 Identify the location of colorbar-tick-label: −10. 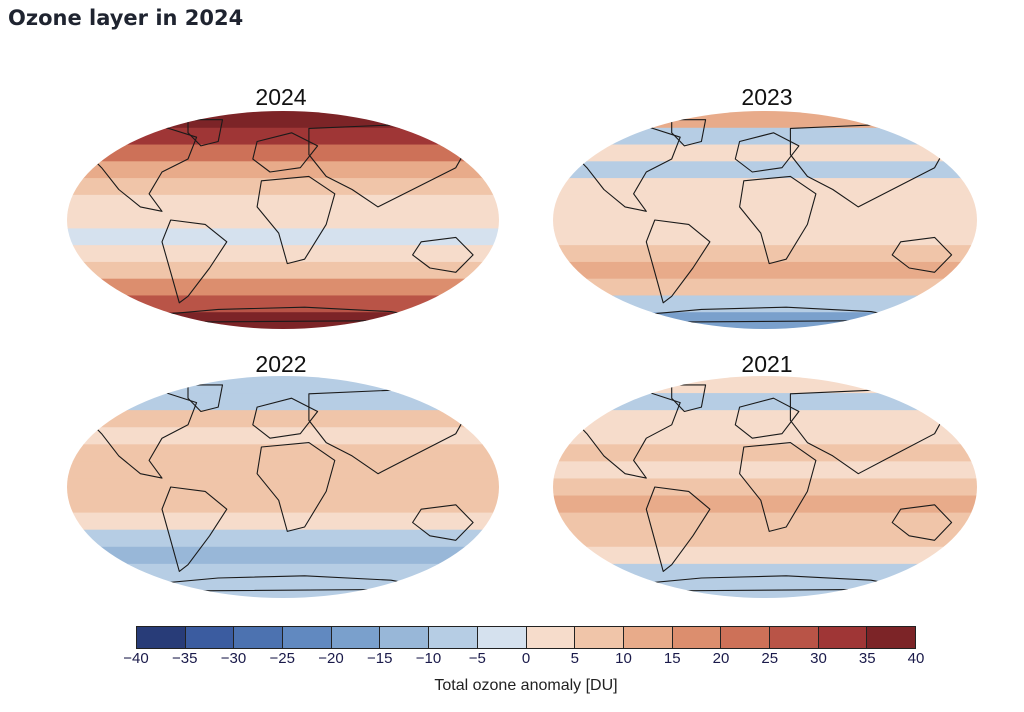
(428, 658).